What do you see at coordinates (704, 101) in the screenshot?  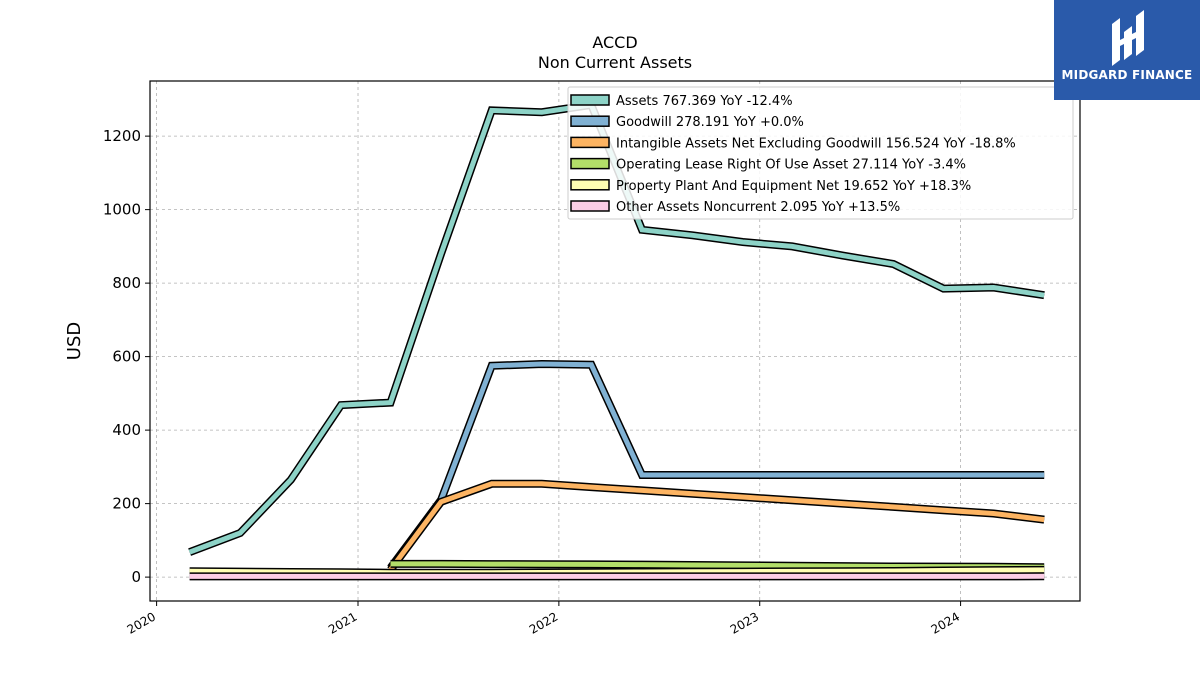 I see `legend-label: Assets 767.369 YoY -12.4%` at bounding box center [704, 101].